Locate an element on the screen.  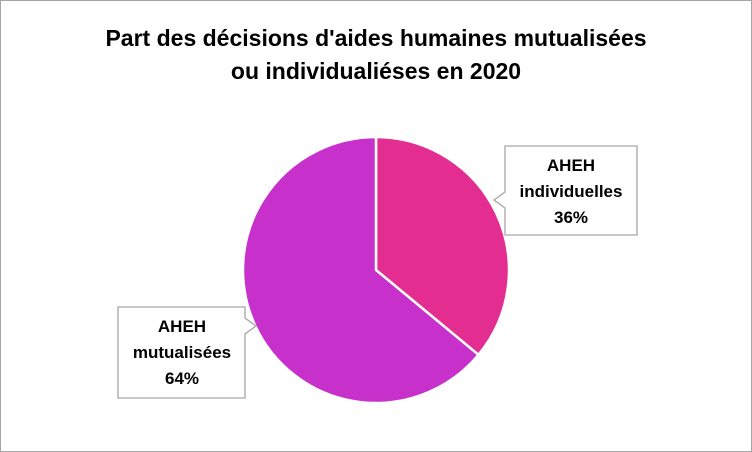
callout-individuelles-label-line-2: individuelles is located at coordinates (571, 191).